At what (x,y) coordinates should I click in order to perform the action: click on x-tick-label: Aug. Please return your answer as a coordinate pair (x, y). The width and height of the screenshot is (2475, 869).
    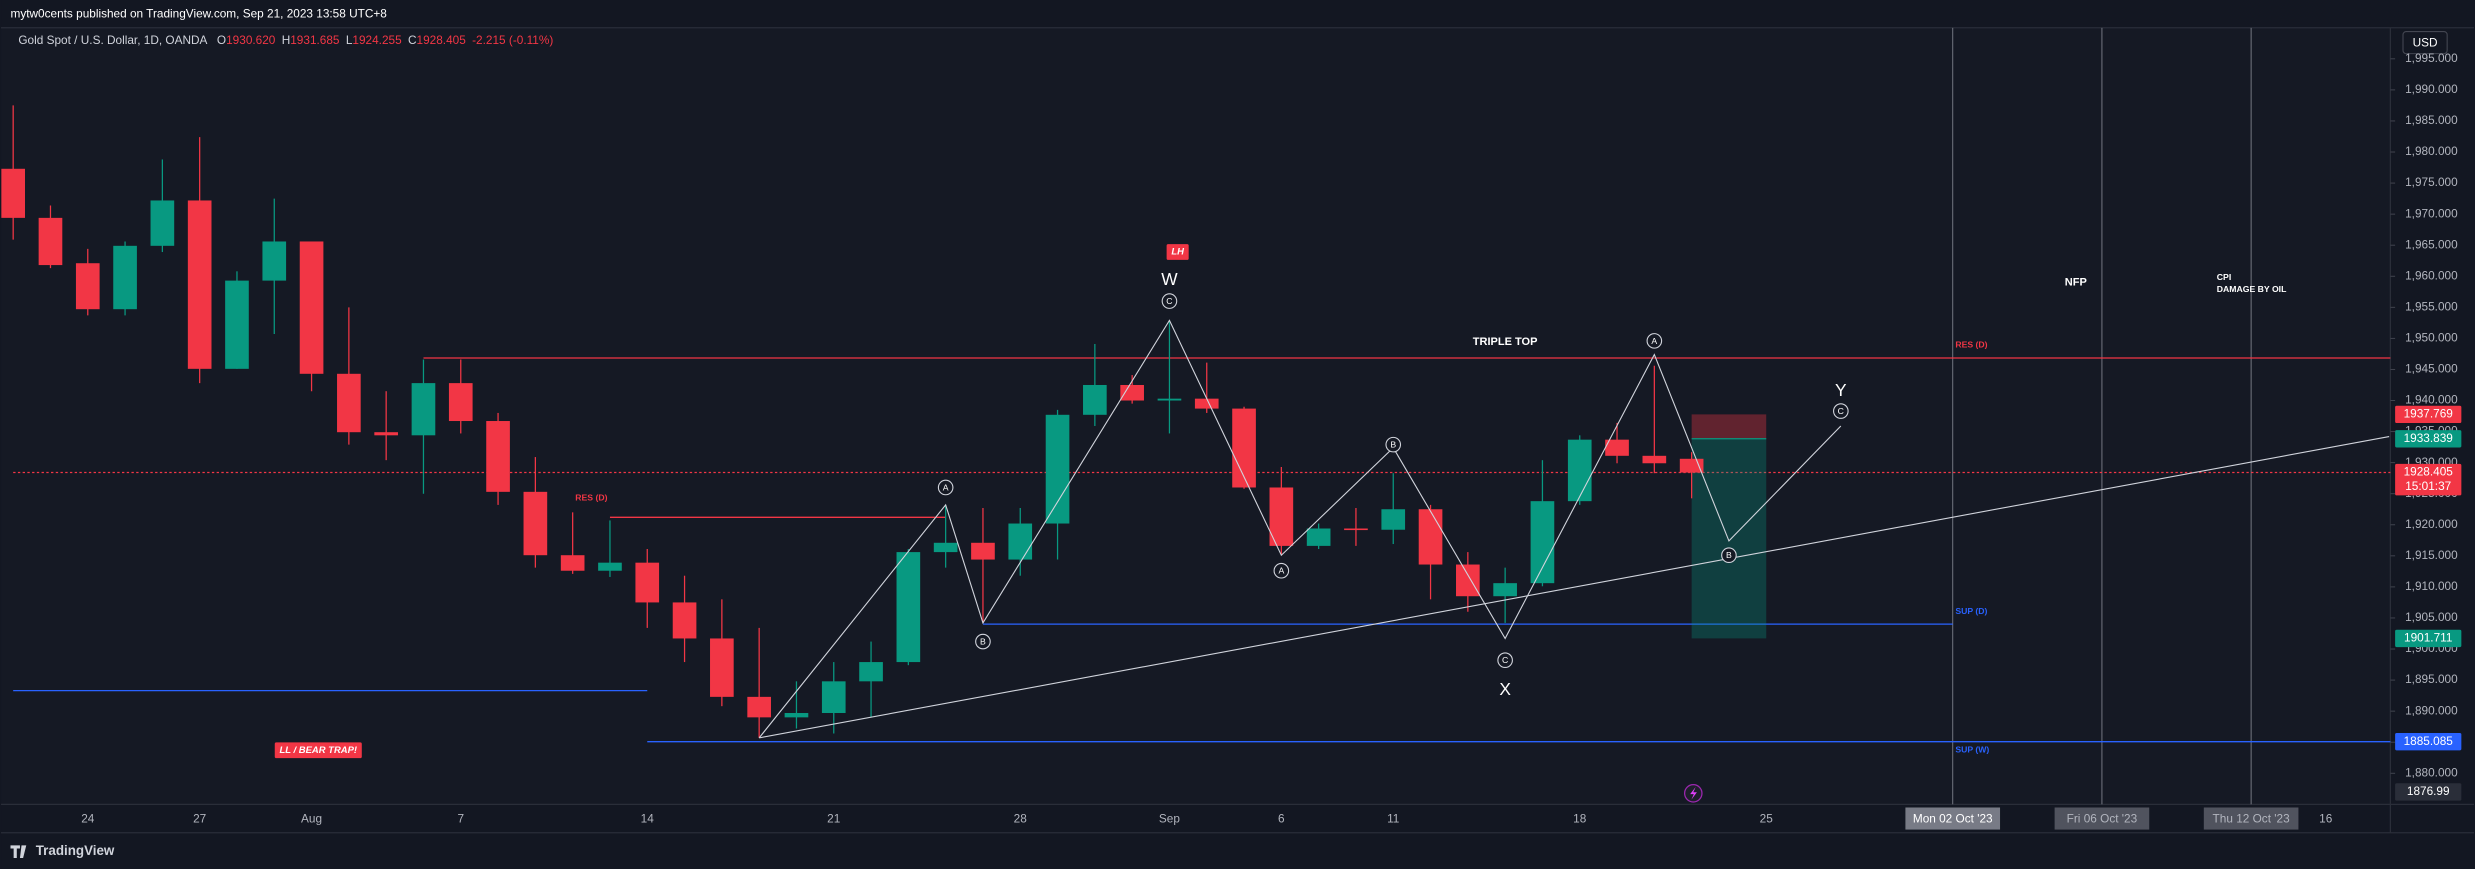
    Looking at the image, I should click on (311, 818).